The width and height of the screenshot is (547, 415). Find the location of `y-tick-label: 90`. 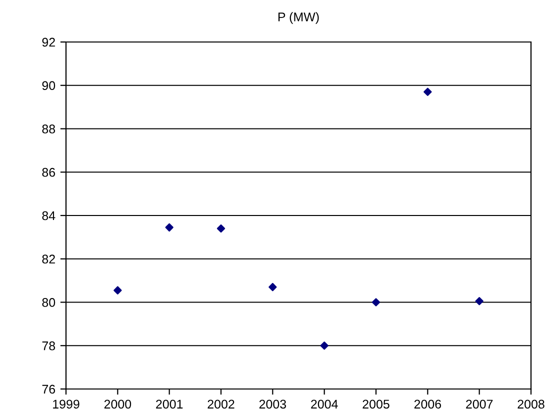

y-tick-label: 90 is located at coordinates (49, 85).